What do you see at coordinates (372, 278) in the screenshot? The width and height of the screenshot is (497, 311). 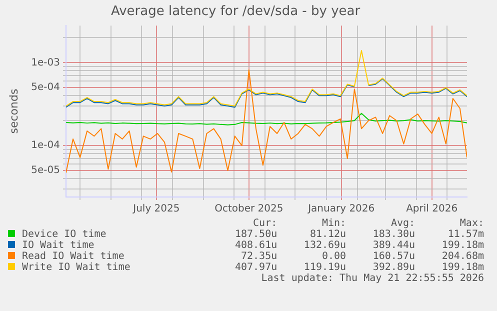 I see `text: Last update: Thu May 21 22:55:55 2026` at bounding box center [372, 278].